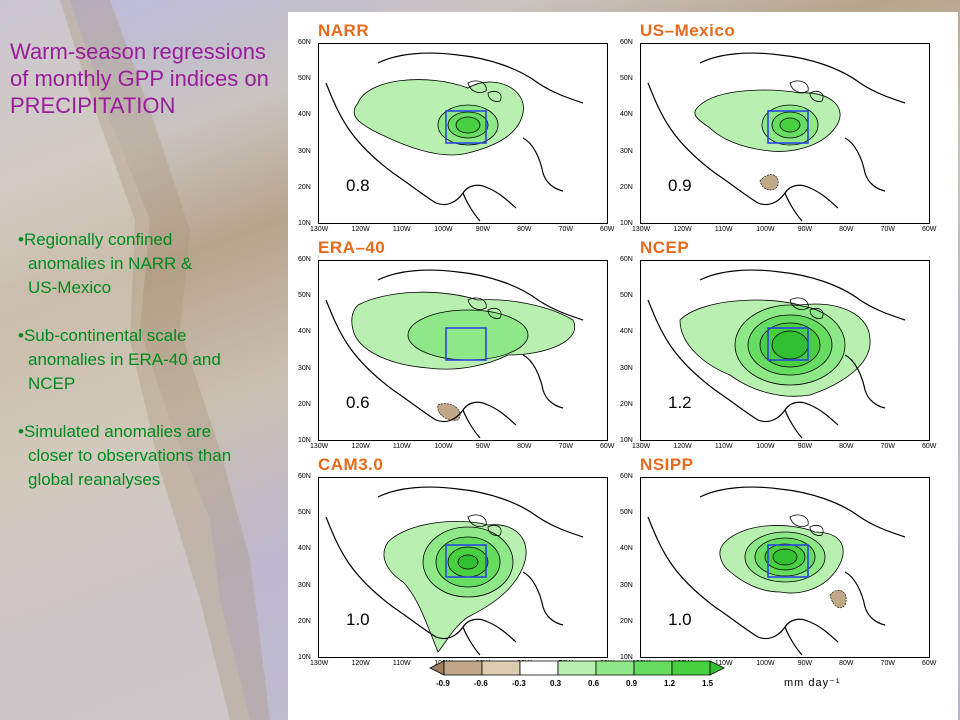 The width and height of the screenshot is (960, 720). Describe the element at coordinates (680, 185) in the screenshot. I see `regression-coefficient: 0.9` at that location.